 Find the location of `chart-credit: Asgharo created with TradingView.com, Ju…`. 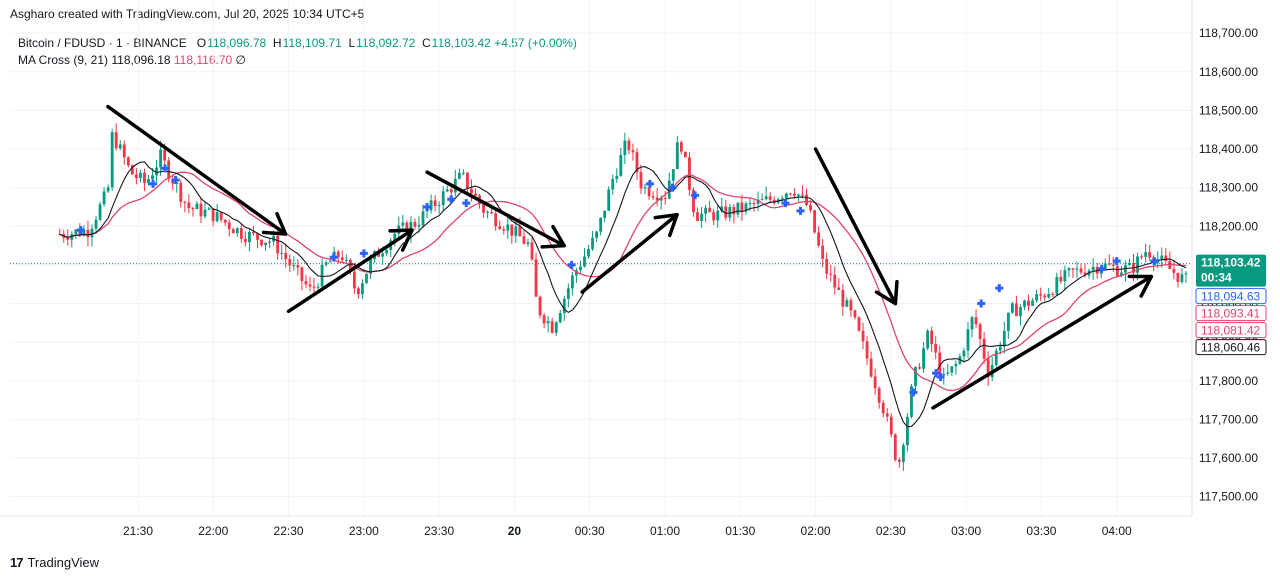

chart-credit: Asgharo created with TradingView.com, Ju… is located at coordinates (187, 14).